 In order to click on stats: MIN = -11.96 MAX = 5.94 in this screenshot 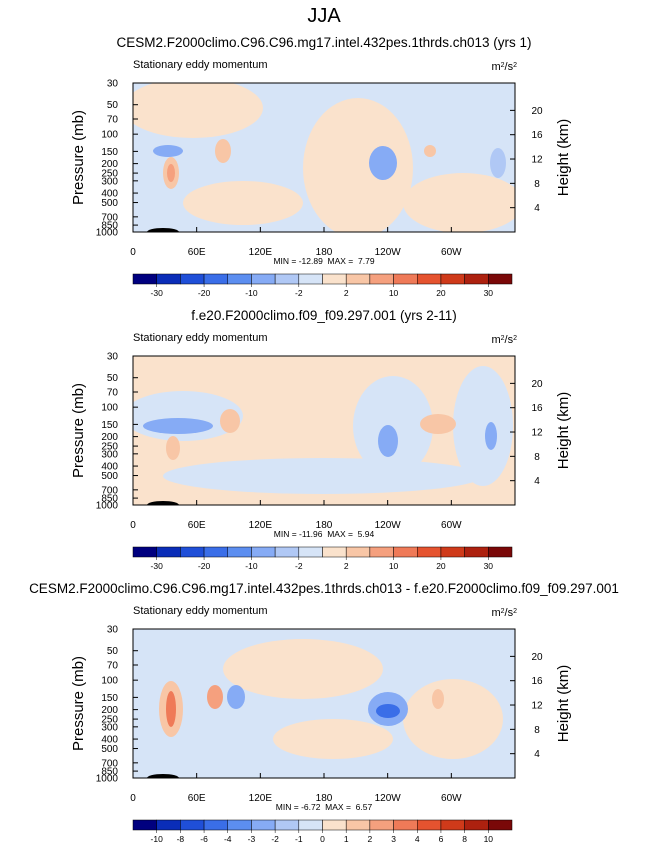, I will do `click(324, 534)`.